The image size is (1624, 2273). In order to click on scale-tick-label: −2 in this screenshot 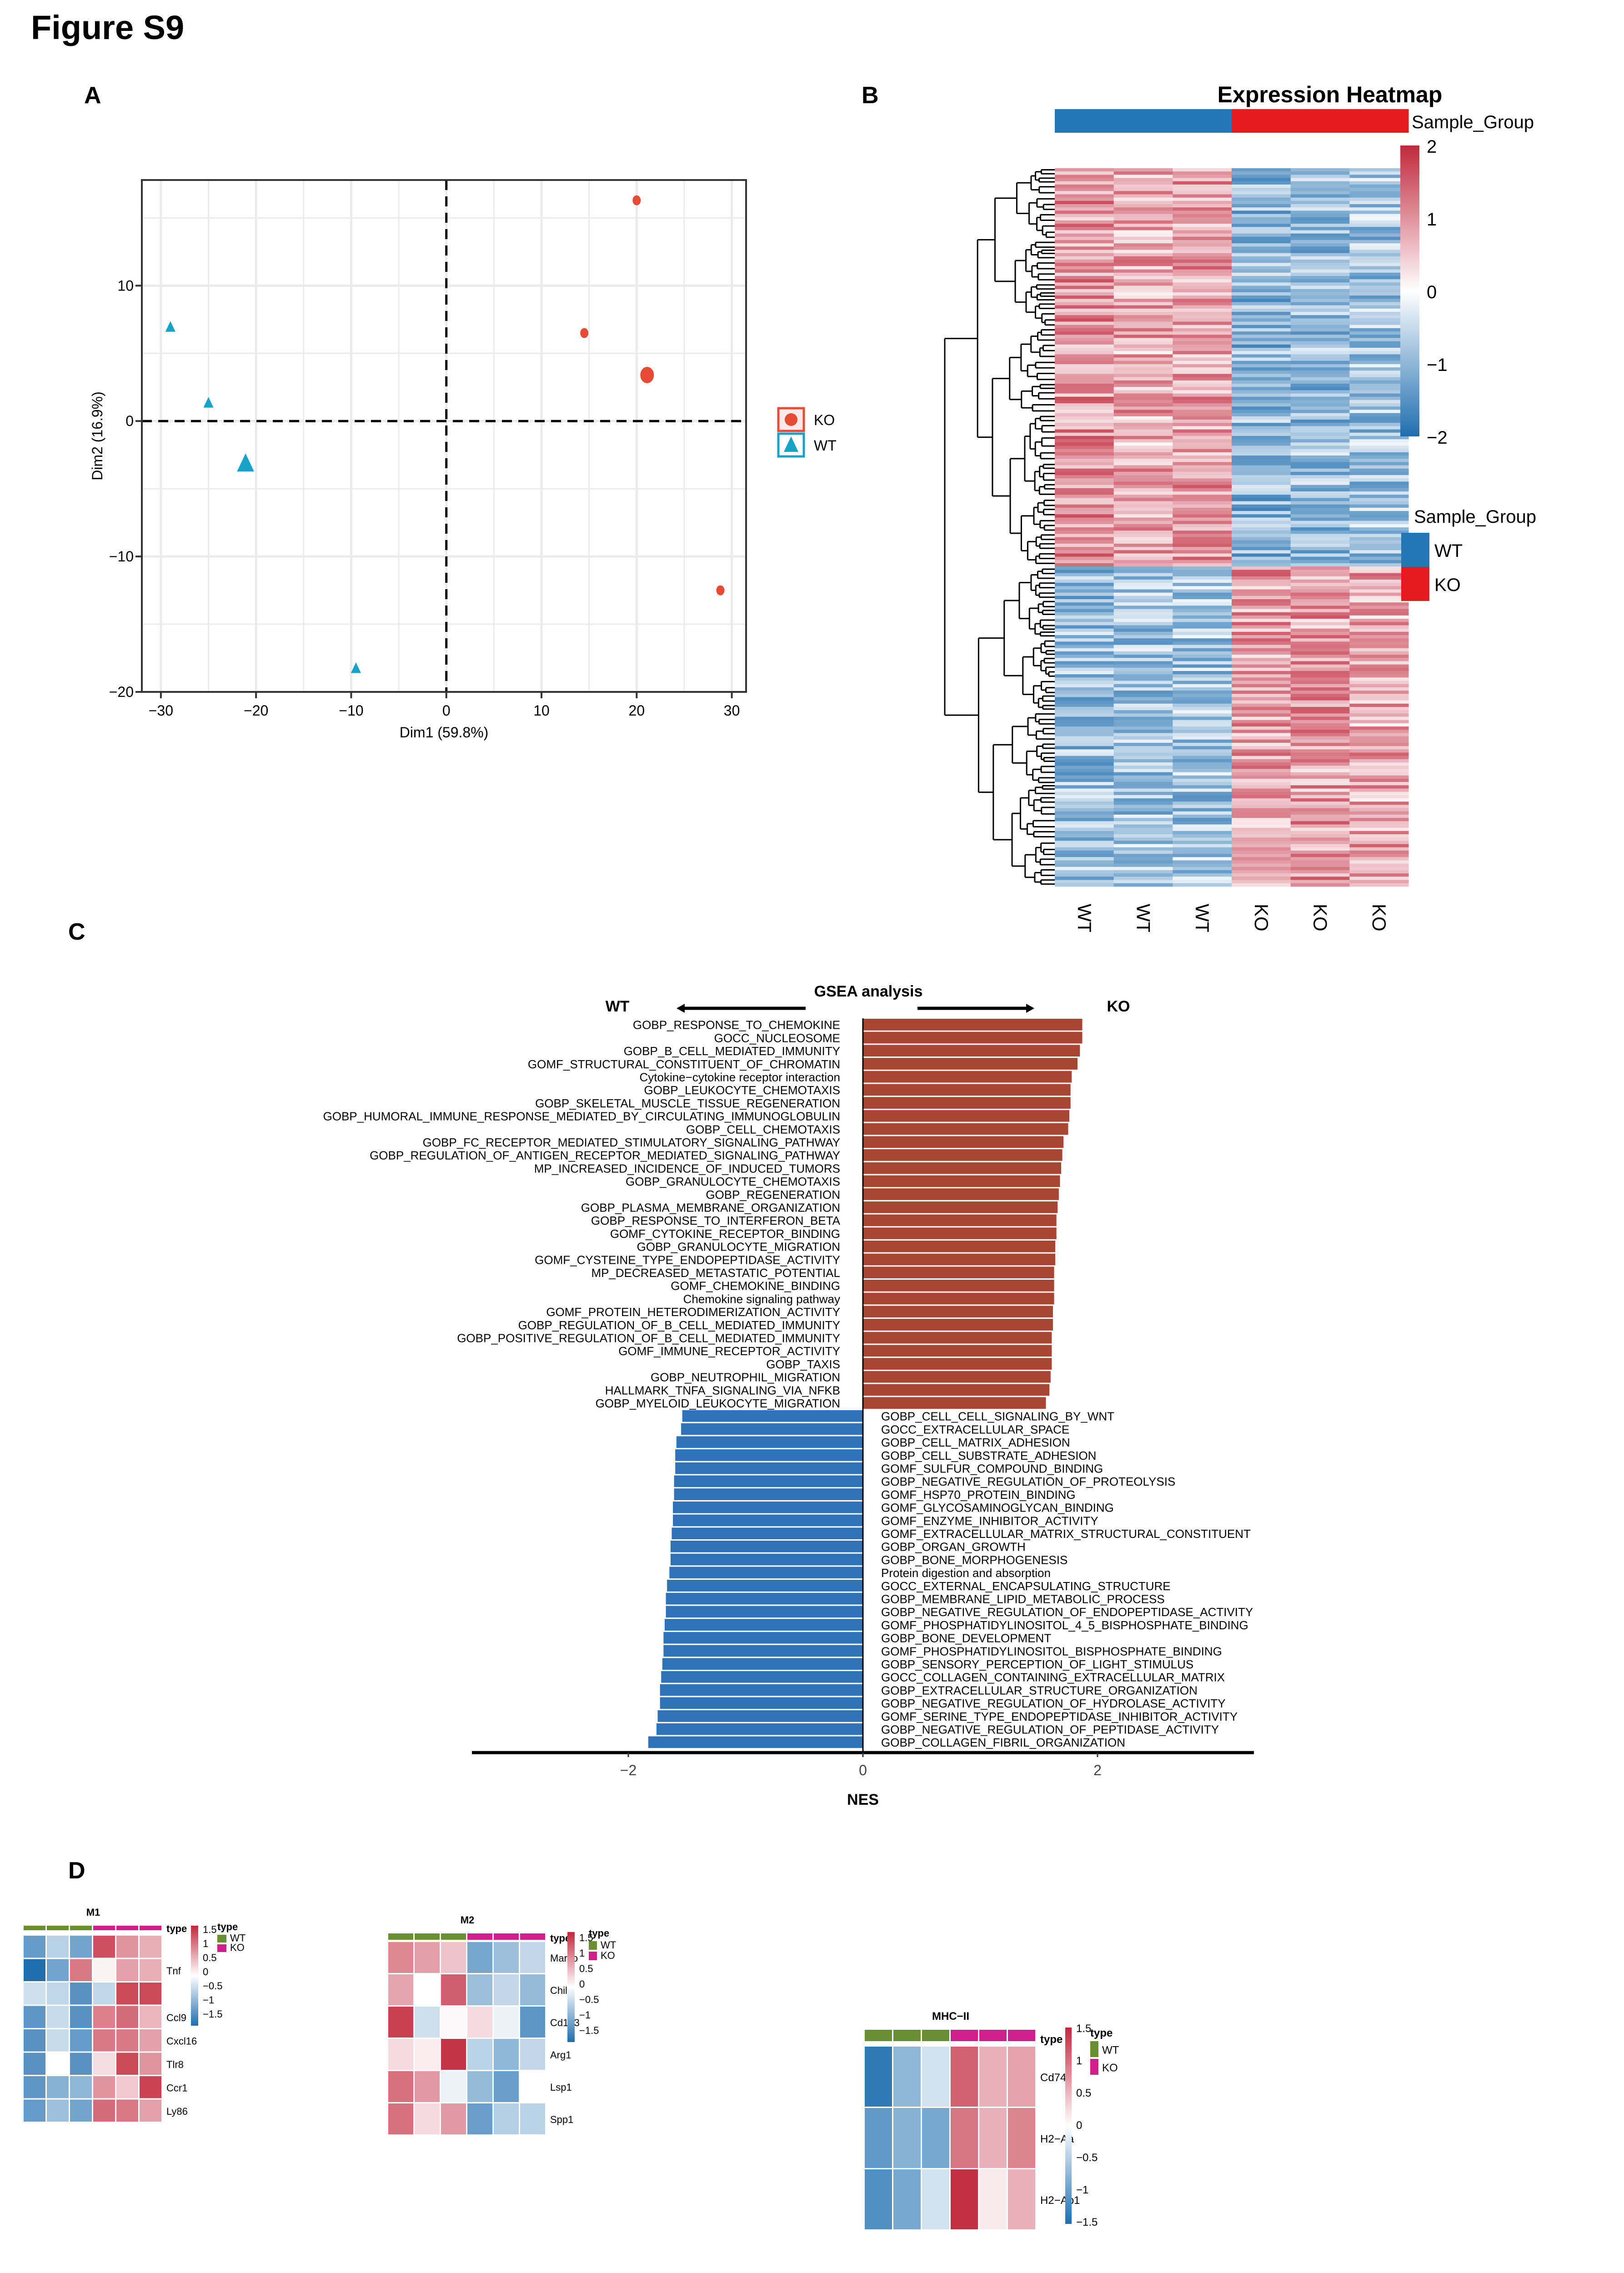, I will do `click(1437, 438)`.